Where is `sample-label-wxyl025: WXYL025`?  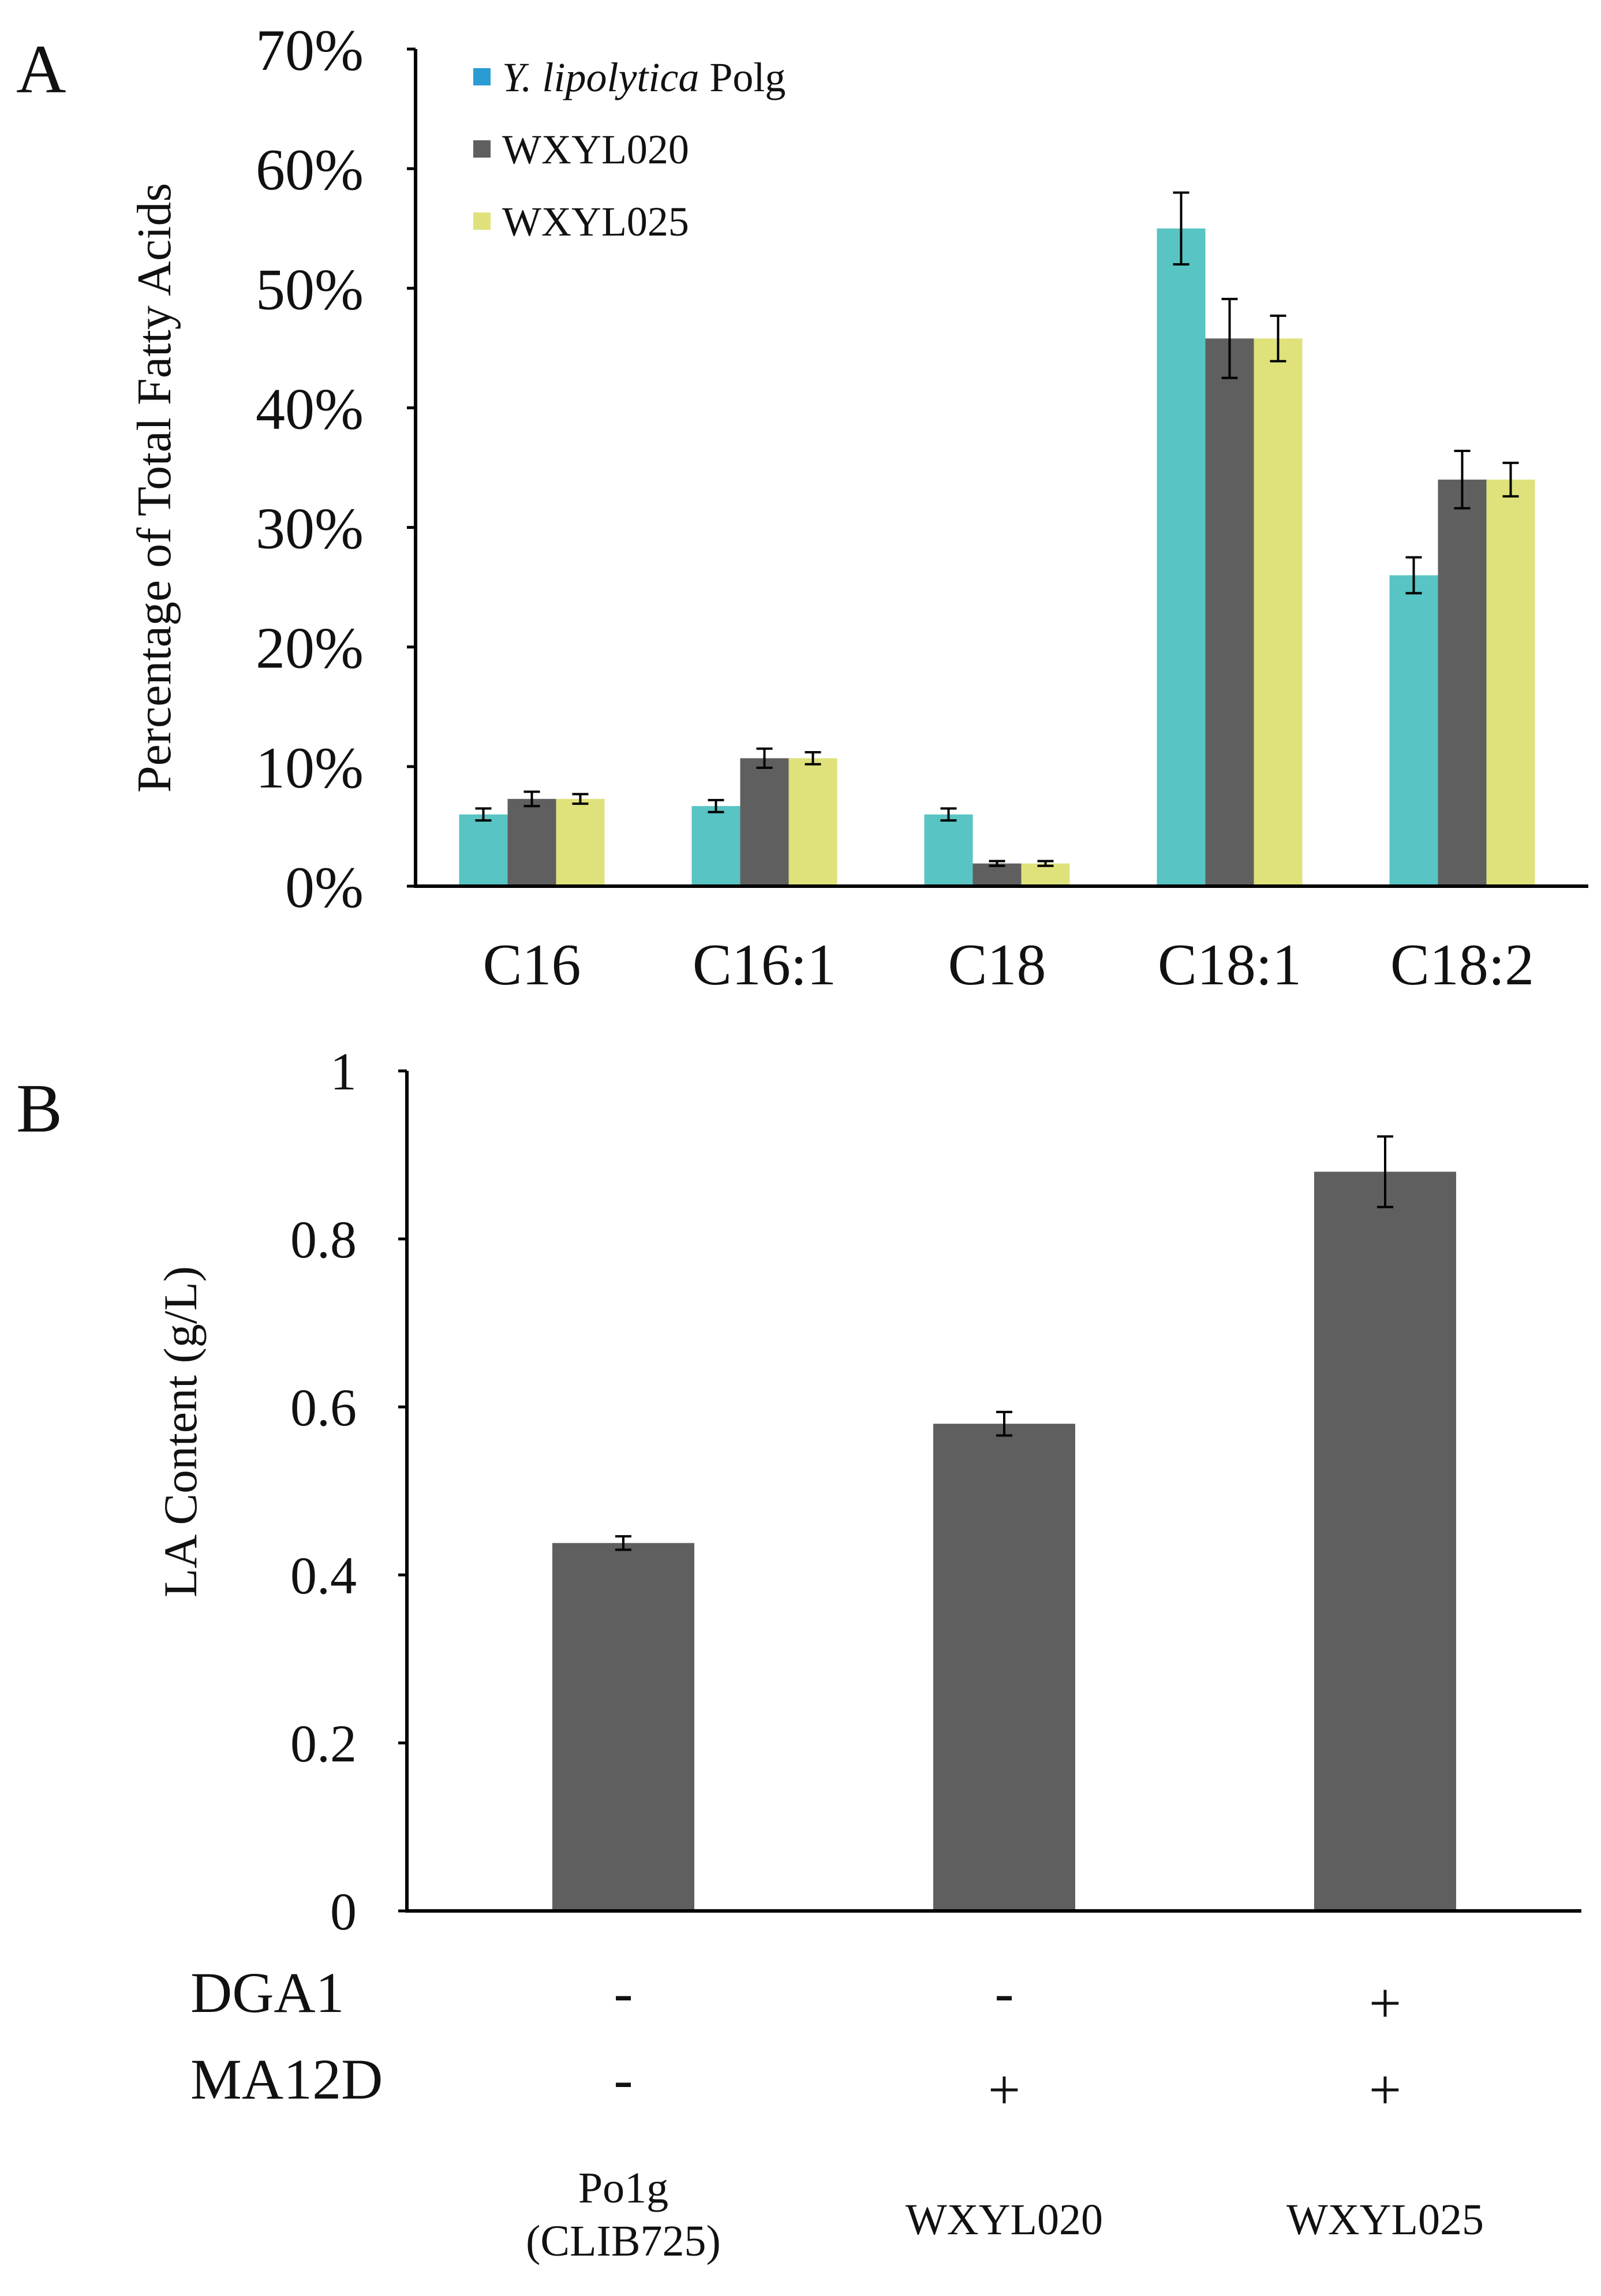 sample-label-wxyl025: WXYL025 is located at coordinates (1385, 2220).